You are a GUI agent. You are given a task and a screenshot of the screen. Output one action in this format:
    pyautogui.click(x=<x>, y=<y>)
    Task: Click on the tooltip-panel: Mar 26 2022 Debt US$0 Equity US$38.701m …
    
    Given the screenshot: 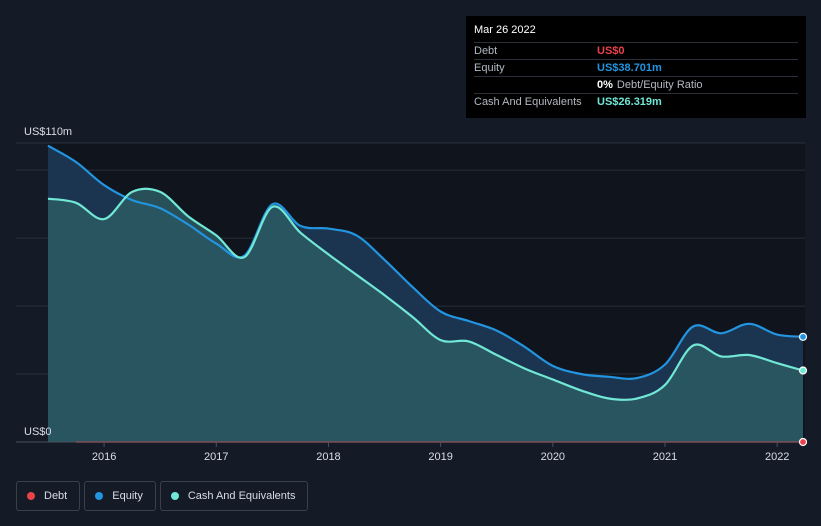 What is the action you would take?
    pyautogui.click(x=636, y=67)
    